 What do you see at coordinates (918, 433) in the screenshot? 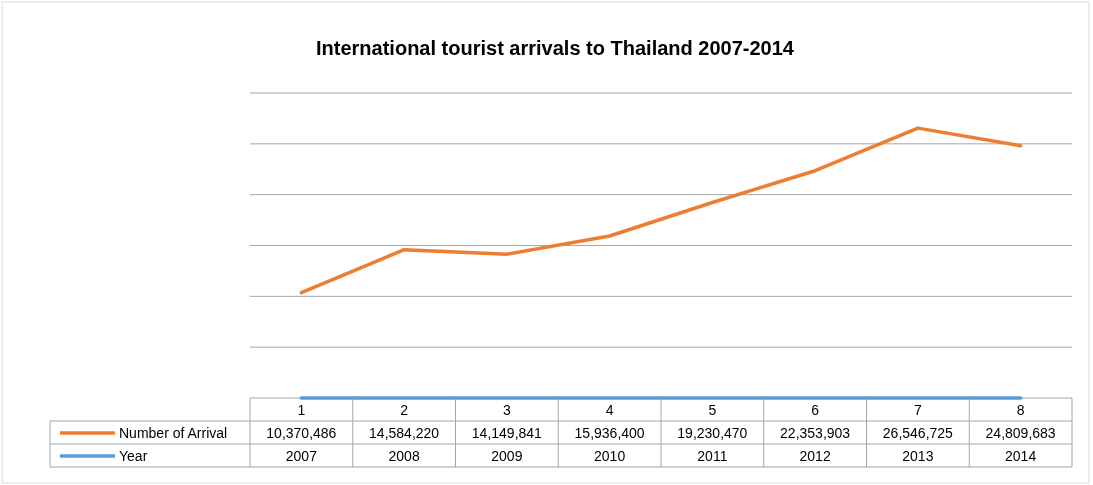
I see `data-label: 26,546,725` at bounding box center [918, 433].